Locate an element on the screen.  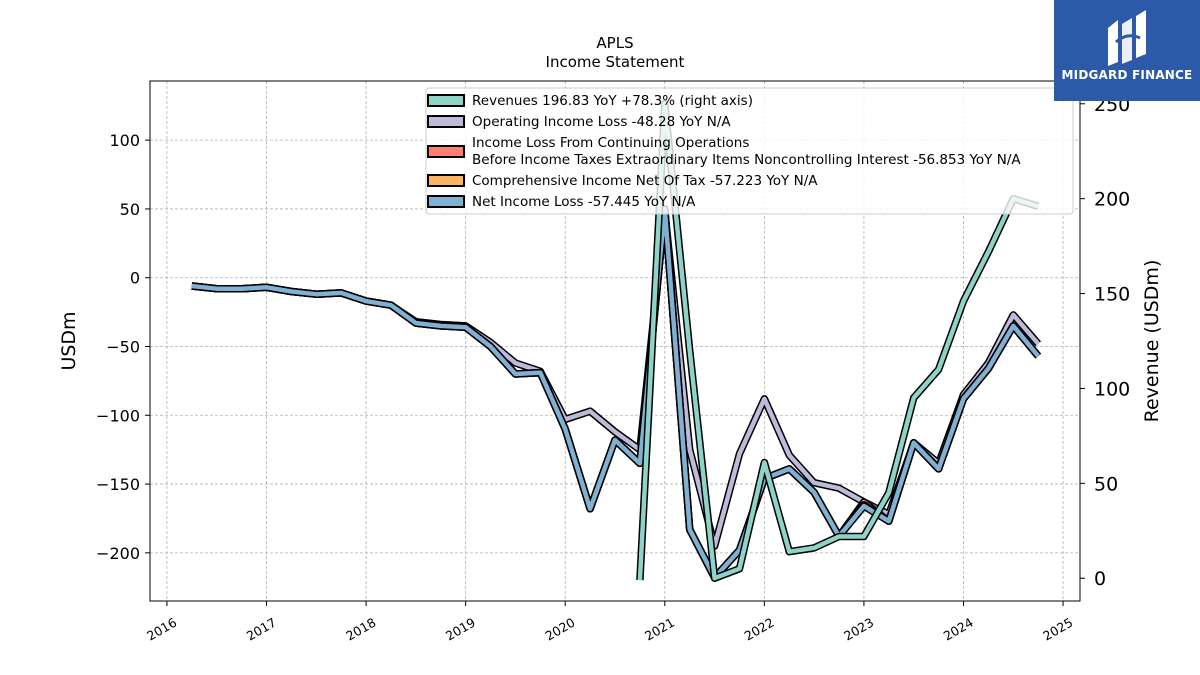
x-tick-label: 2023 is located at coordinates (858, 629).